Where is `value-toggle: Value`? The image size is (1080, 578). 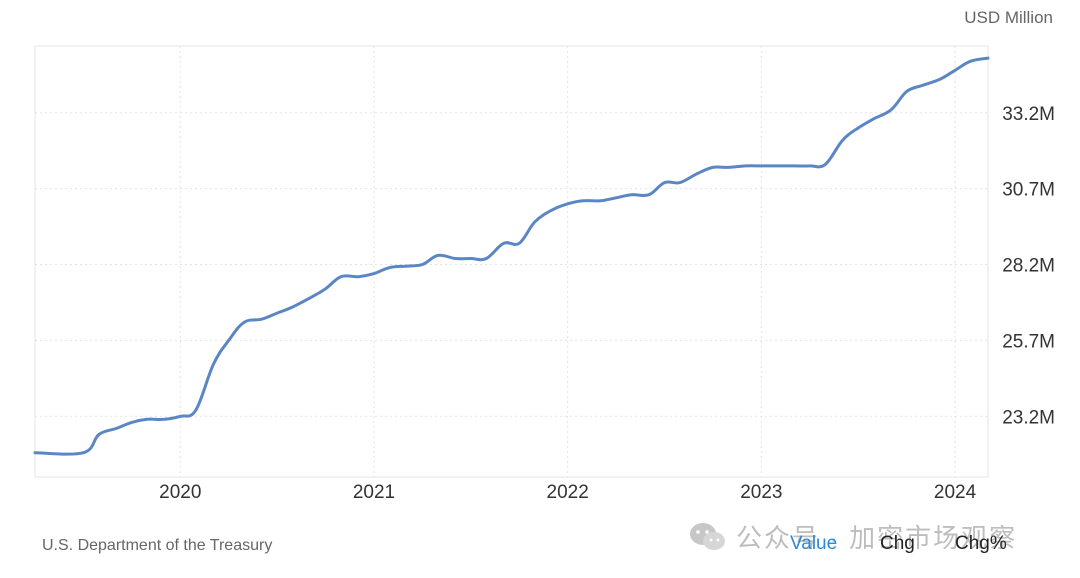 value-toggle: Value is located at coordinates (814, 543).